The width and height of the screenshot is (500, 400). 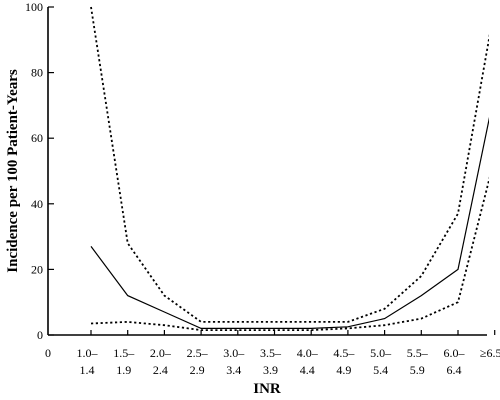 I want to click on x-tick-label: 0, so click(x=48, y=353).